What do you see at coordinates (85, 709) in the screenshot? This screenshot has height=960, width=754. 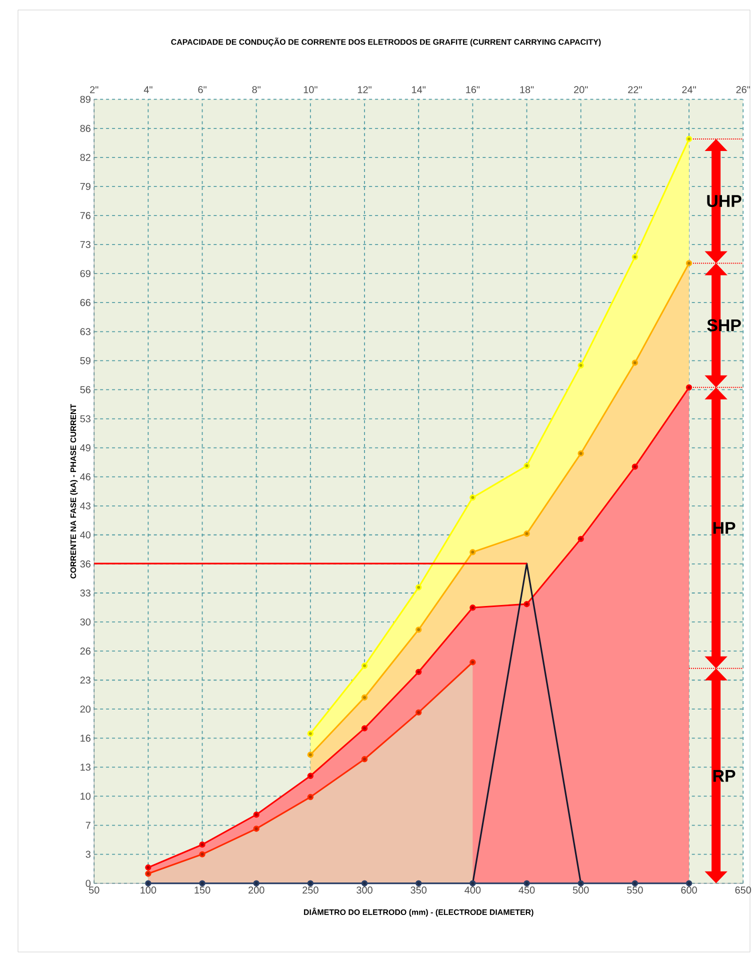 I see `y-tick-label: 20` at bounding box center [85, 709].